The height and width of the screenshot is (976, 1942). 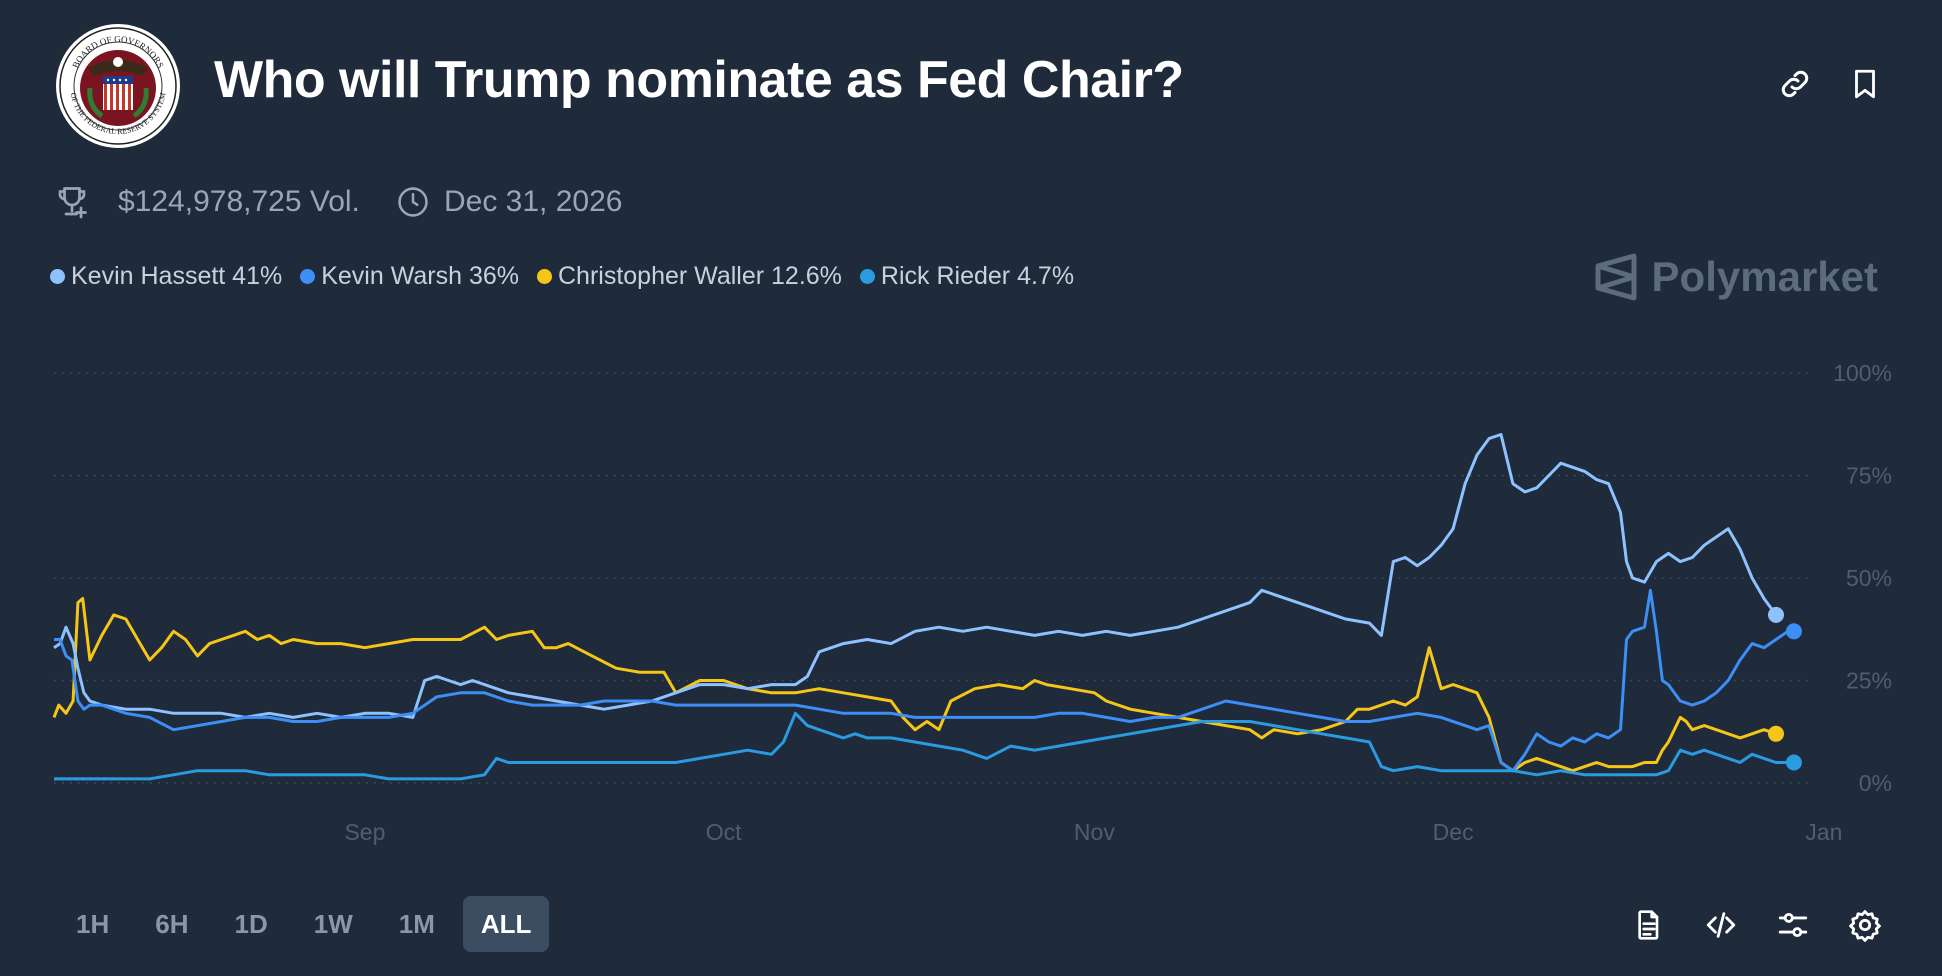 What do you see at coordinates (1649, 925) in the screenshot?
I see `document-icon` at bounding box center [1649, 925].